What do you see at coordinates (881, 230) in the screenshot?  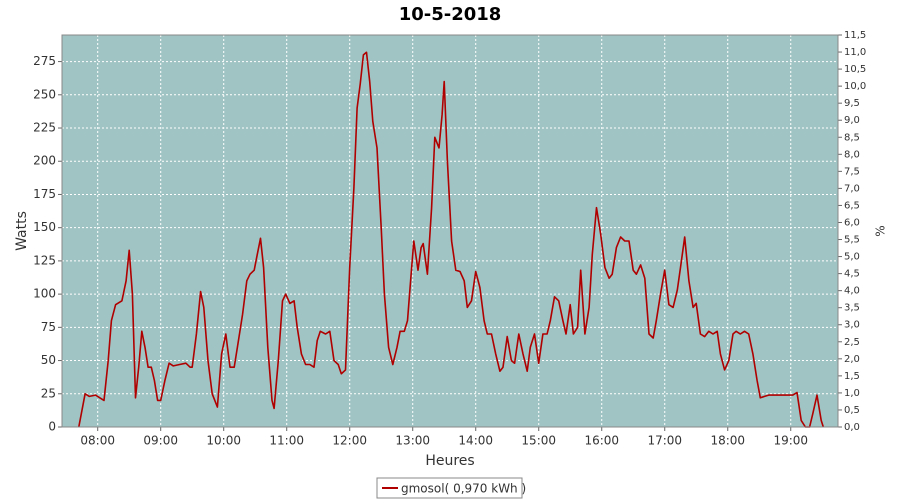 I see `y2-axis-label: %` at bounding box center [881, 230].